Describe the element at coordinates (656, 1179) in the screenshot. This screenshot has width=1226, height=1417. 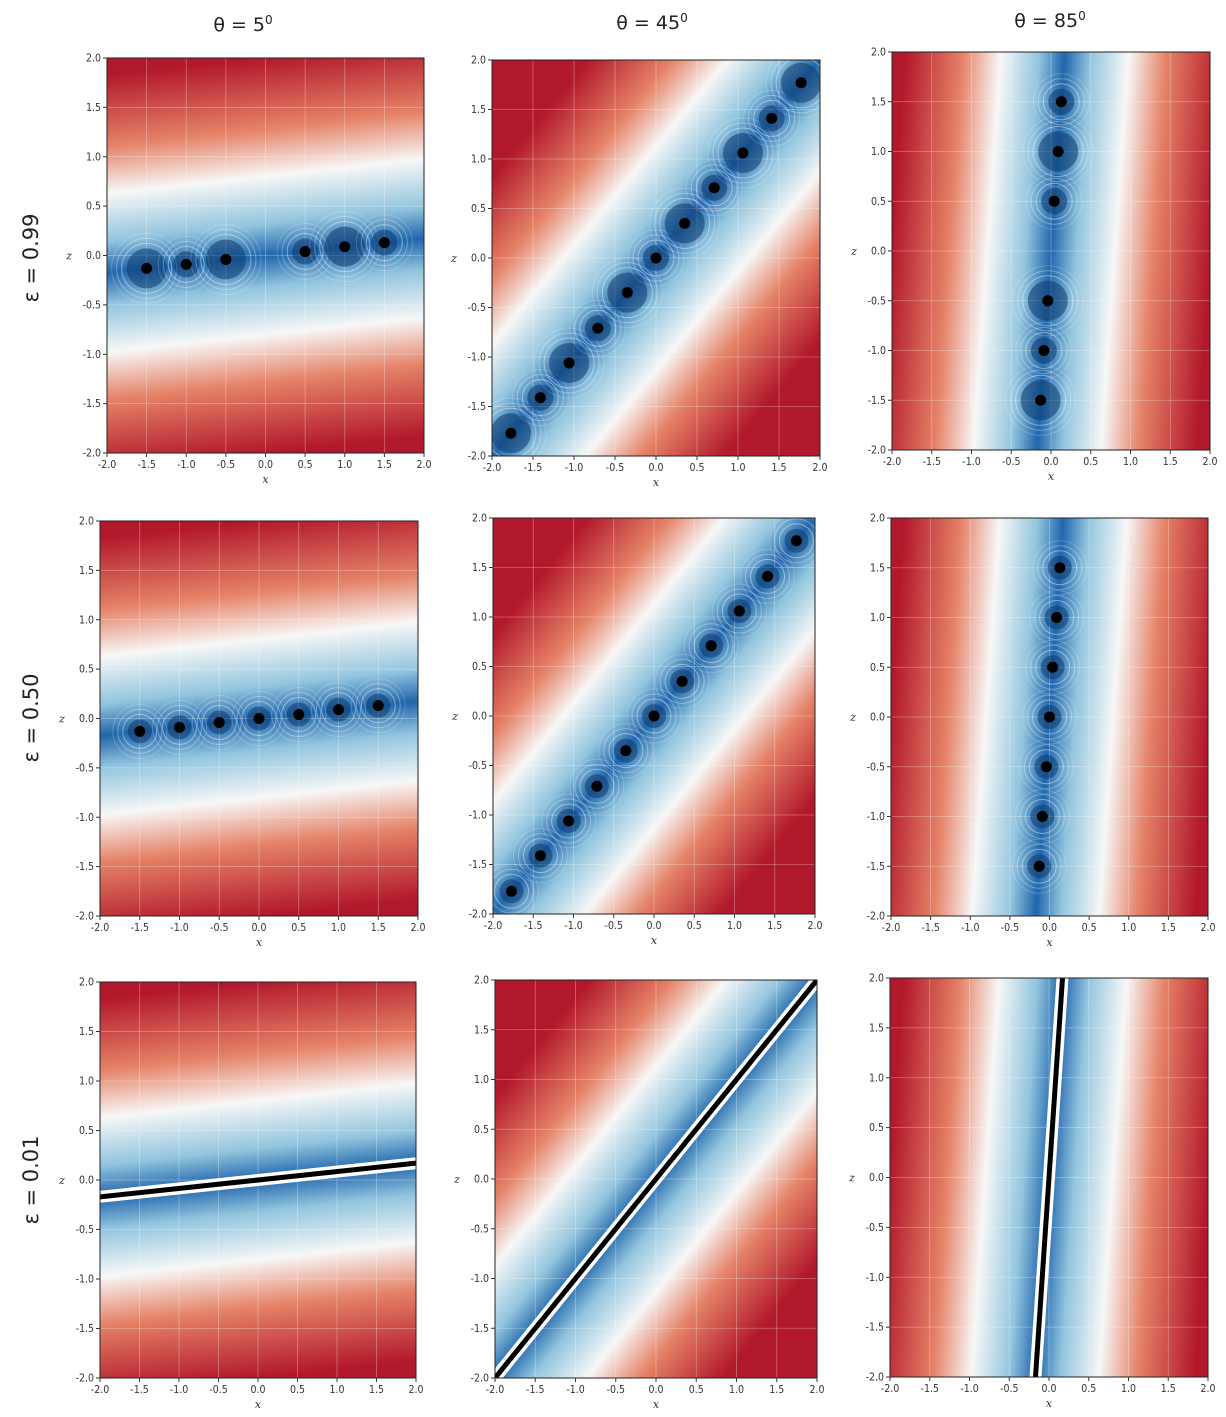
I see `line-charge` at that location.